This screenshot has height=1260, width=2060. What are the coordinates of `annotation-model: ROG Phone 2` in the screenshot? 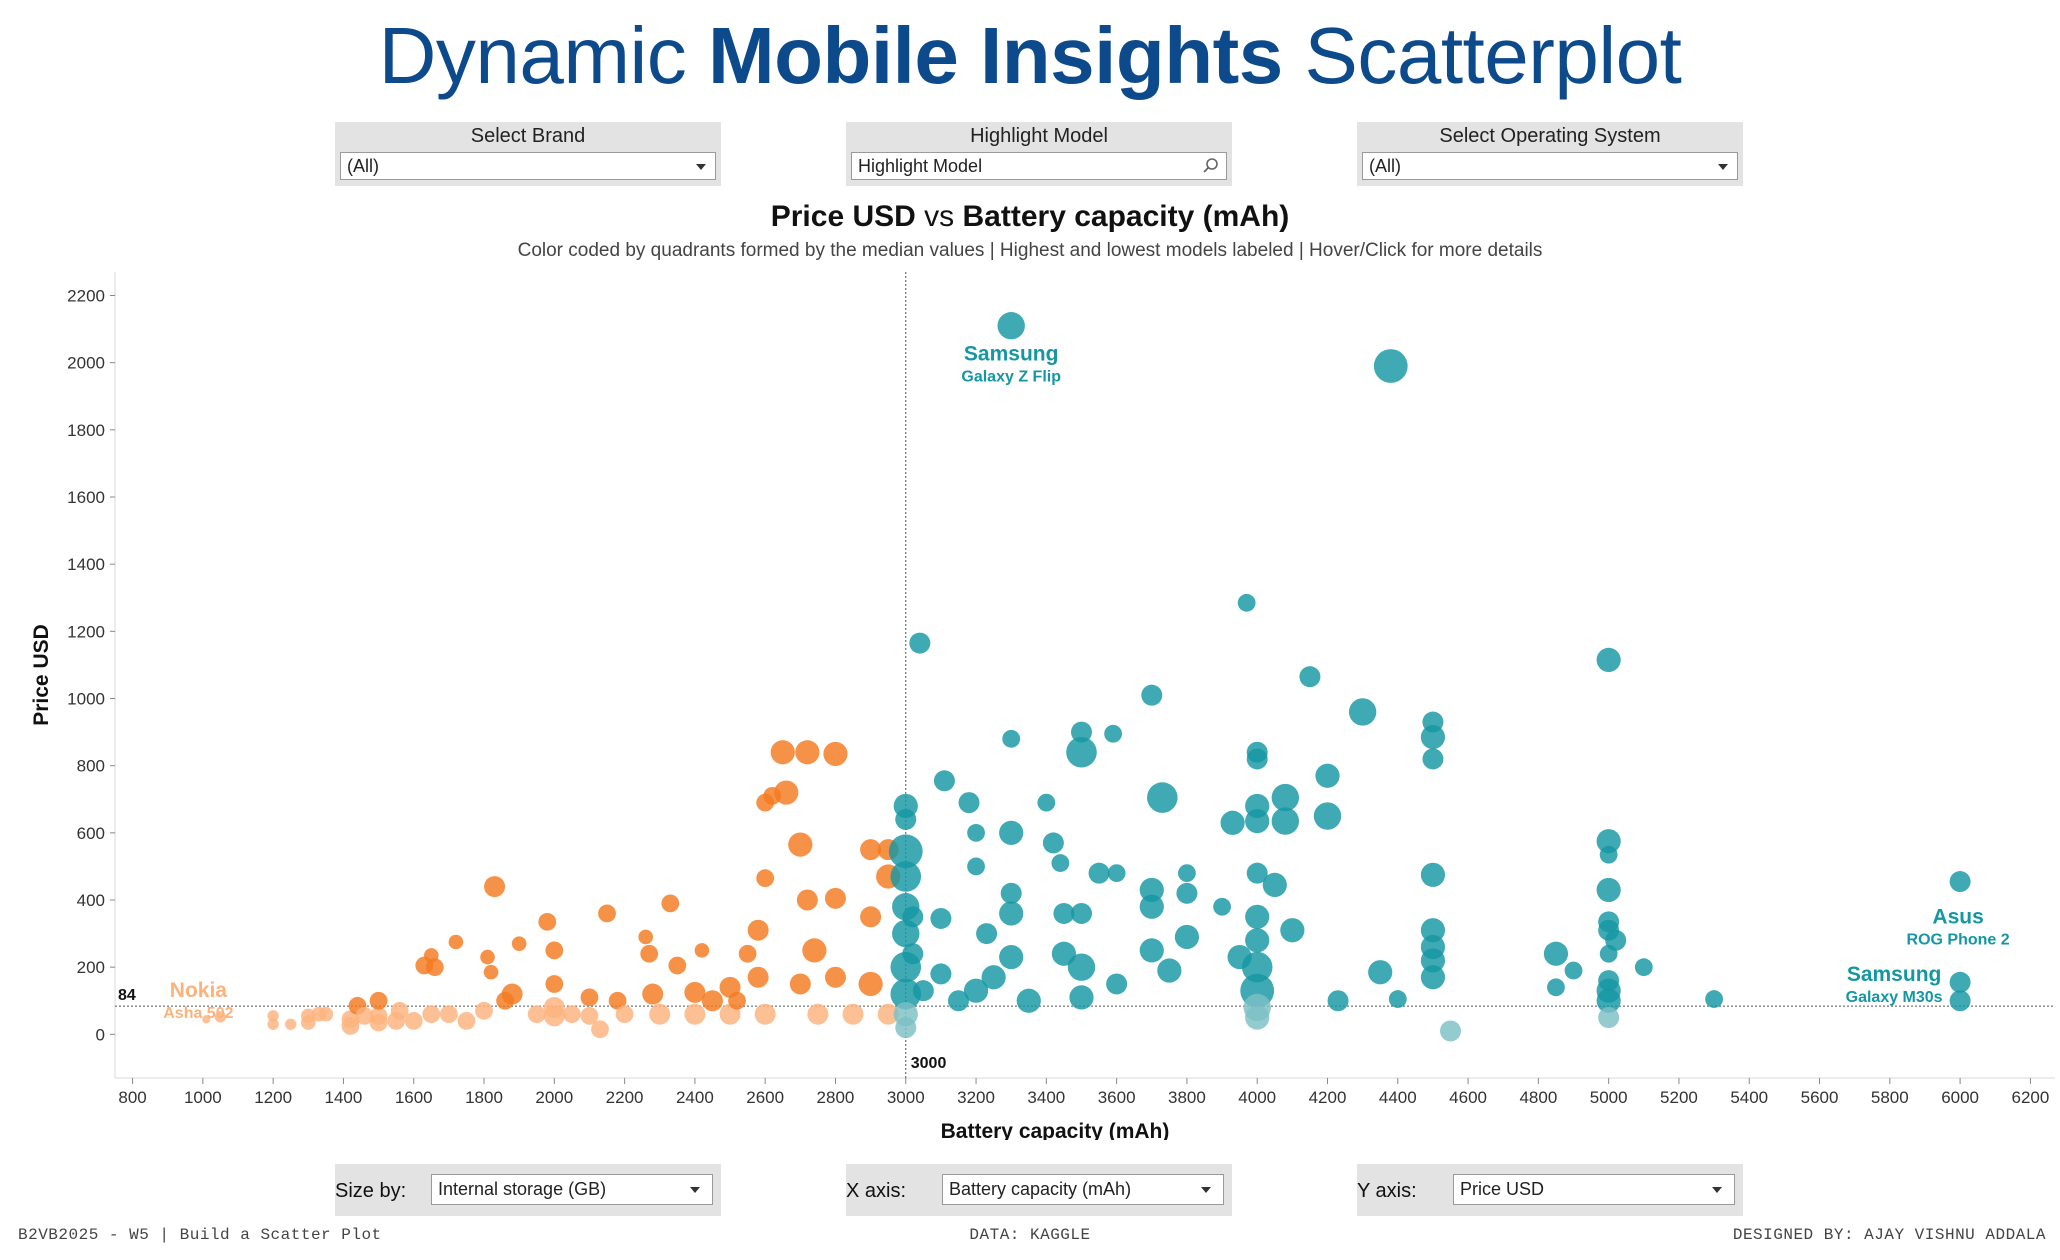 It's located at (1958, 940).